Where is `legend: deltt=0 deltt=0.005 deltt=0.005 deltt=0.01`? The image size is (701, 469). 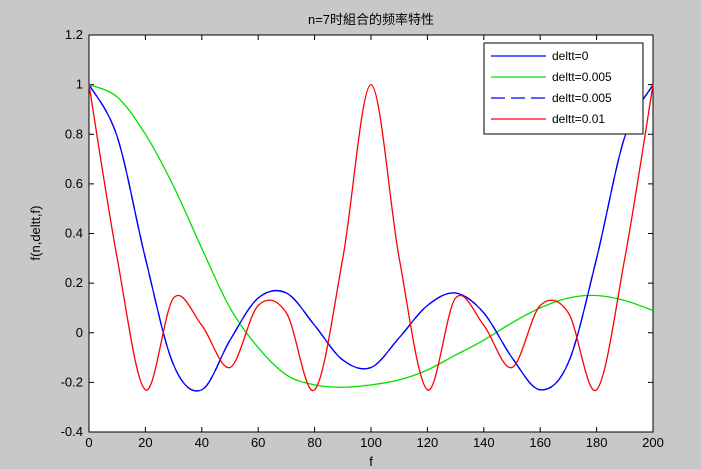
legend: deltt=0 deltt=0.005 deltt=0.005 deltt=0.01 is located at coordinates (563, 88).